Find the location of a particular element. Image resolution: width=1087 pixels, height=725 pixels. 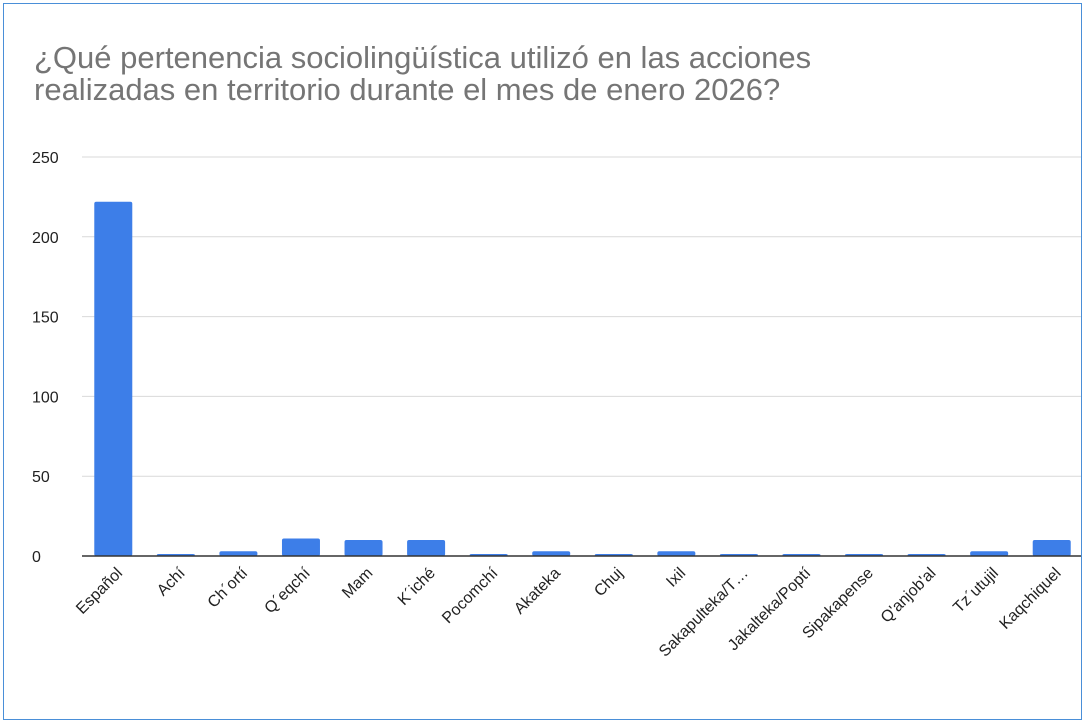

x-tick-label: Ixil is located at coordinates (676, 578).